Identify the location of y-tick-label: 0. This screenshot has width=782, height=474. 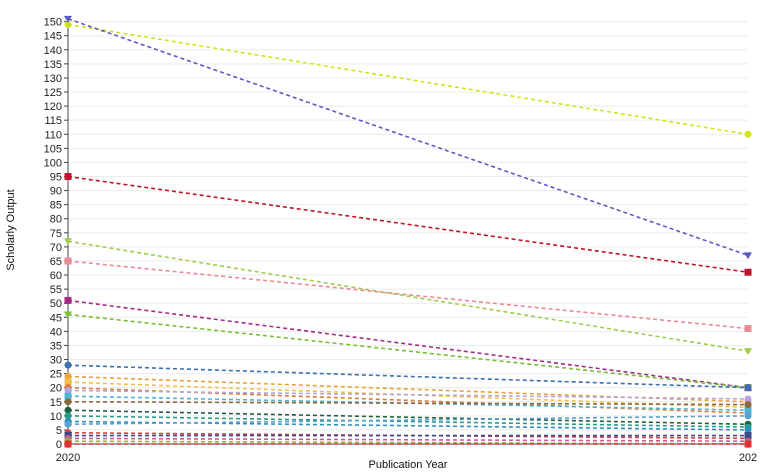
(59, 445).